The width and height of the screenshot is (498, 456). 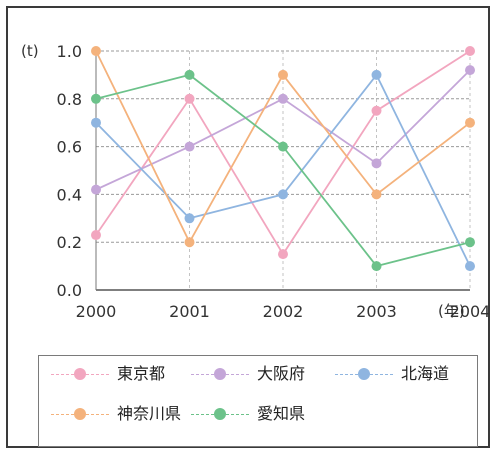 I want to click on y-axis-label: (t), so click(x=30, y=51).